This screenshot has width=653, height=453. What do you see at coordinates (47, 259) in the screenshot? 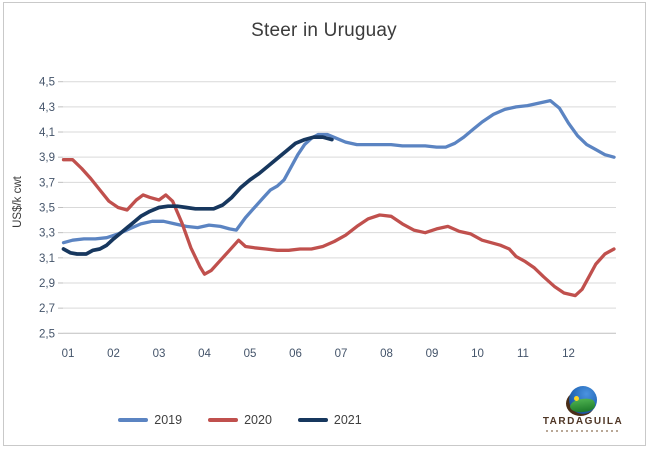
I see `y-tick-label: 3,1` at bounding box center [47, 259].